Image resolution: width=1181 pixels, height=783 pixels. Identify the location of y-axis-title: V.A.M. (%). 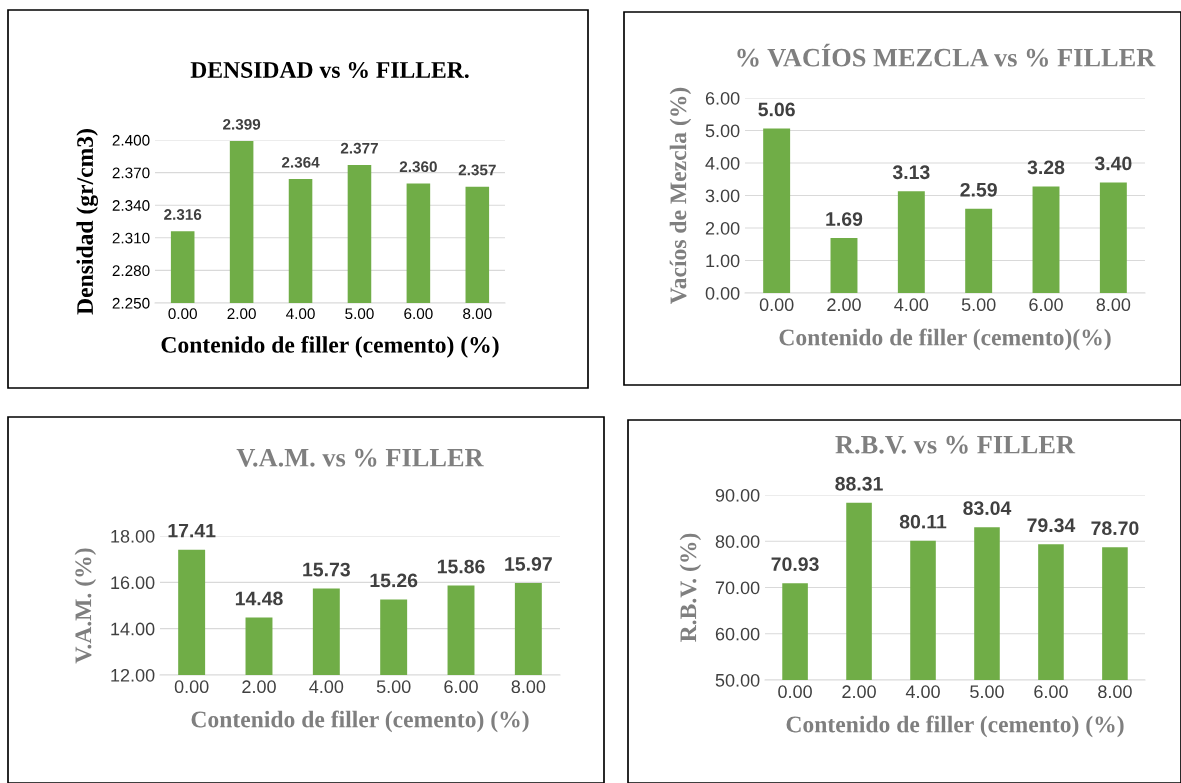
(85, 606).